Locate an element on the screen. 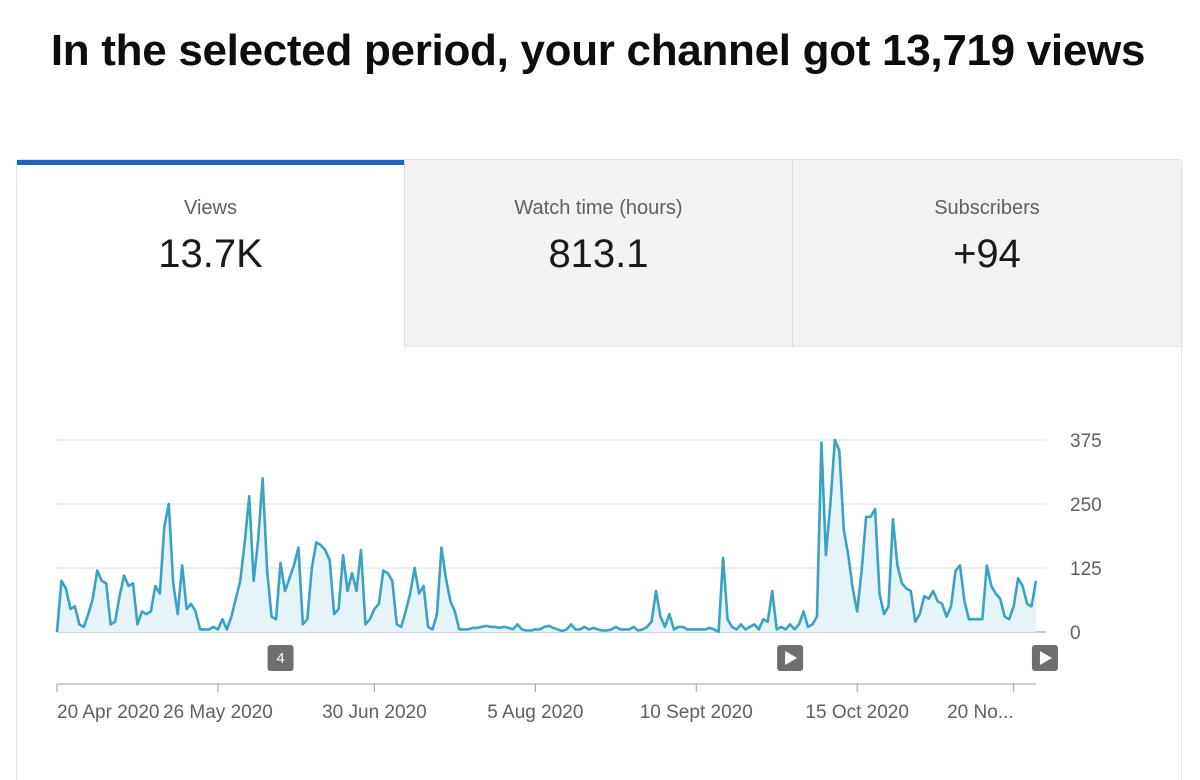  tab-subscribers-value: +94 is located at coordinates (987, 254).